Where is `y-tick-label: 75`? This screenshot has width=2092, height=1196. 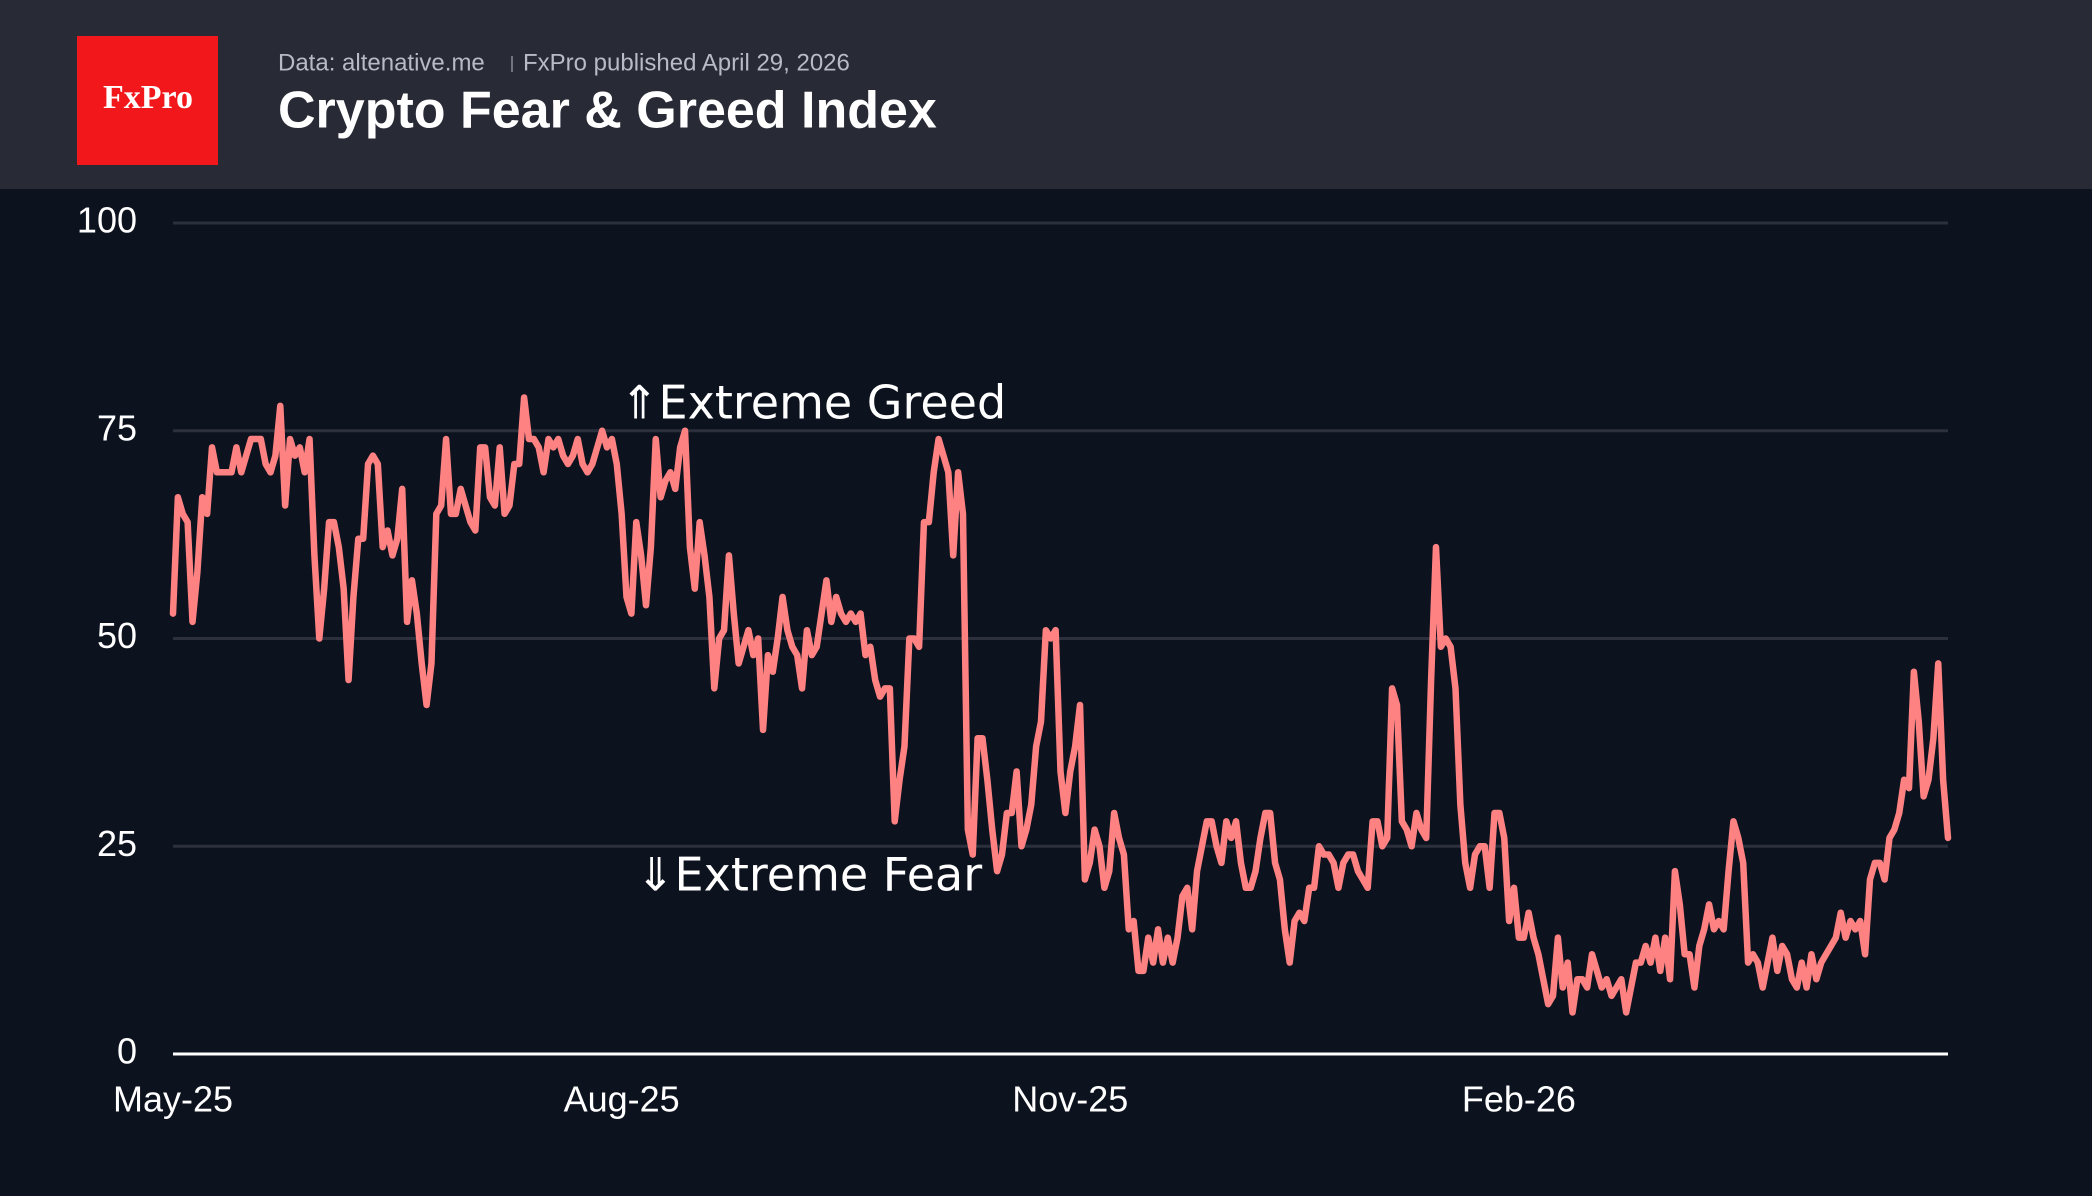
y-tick-label: 75 is located at coordinates (117, 427).